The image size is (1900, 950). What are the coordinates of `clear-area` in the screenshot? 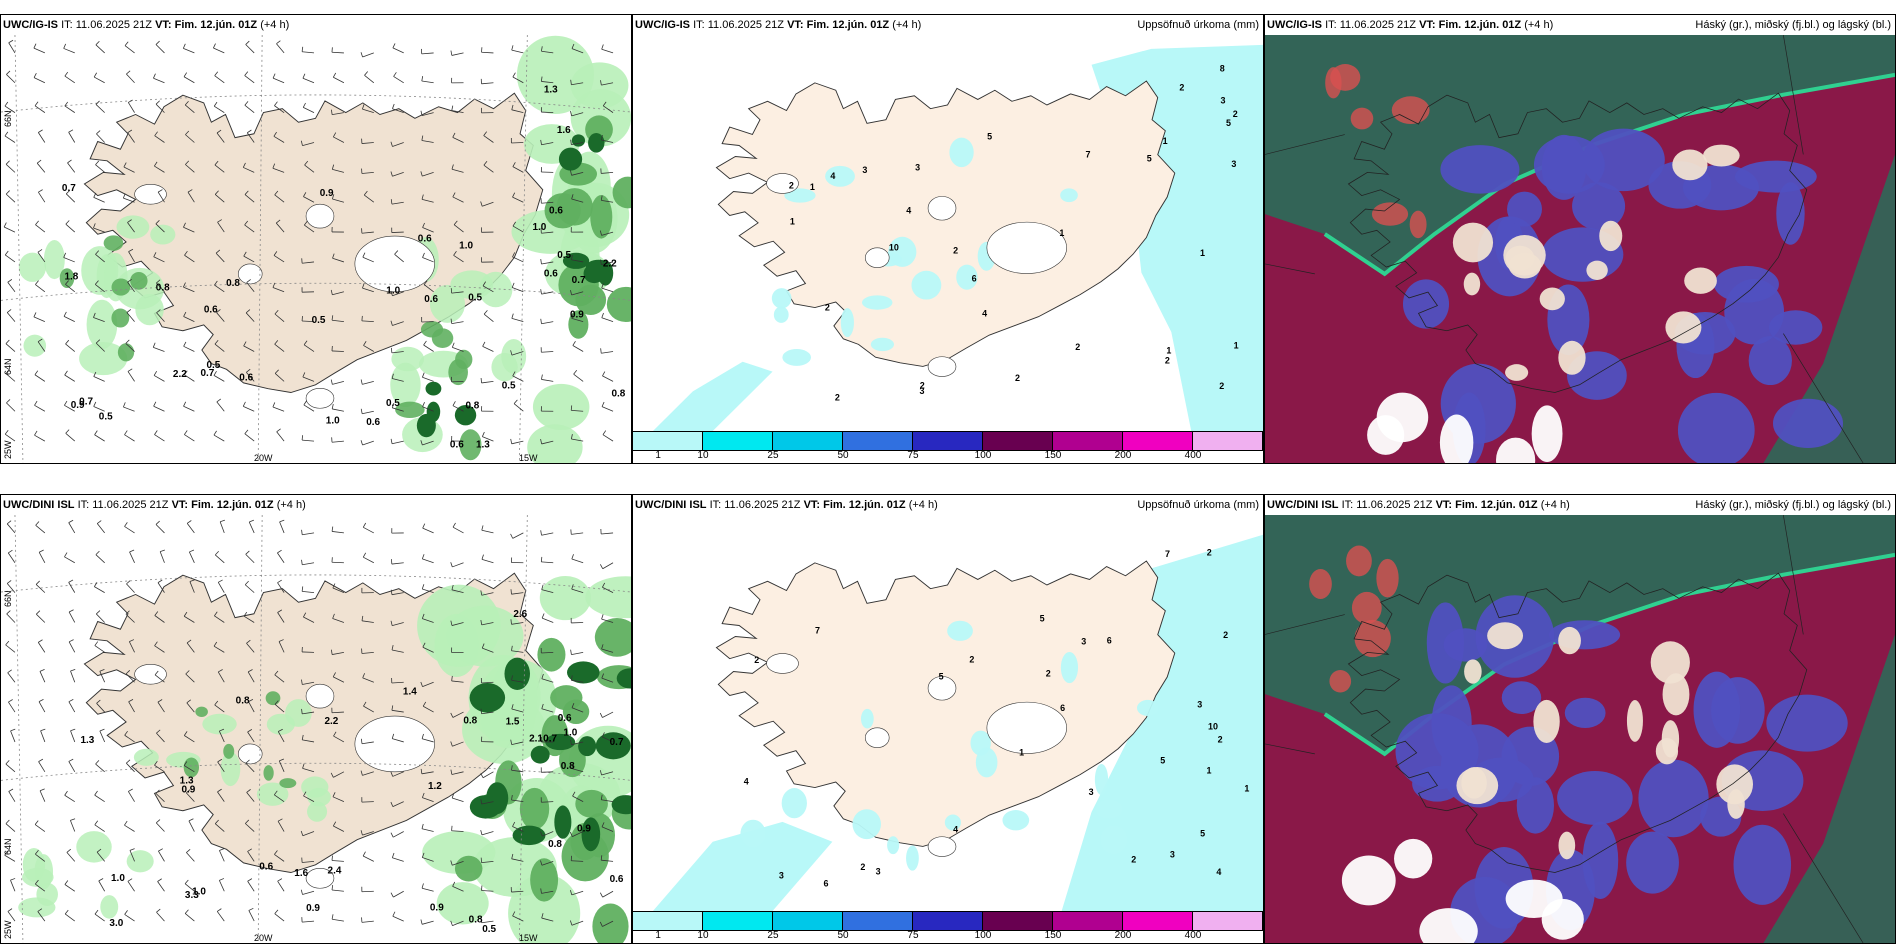 It's located at (1546, 721).